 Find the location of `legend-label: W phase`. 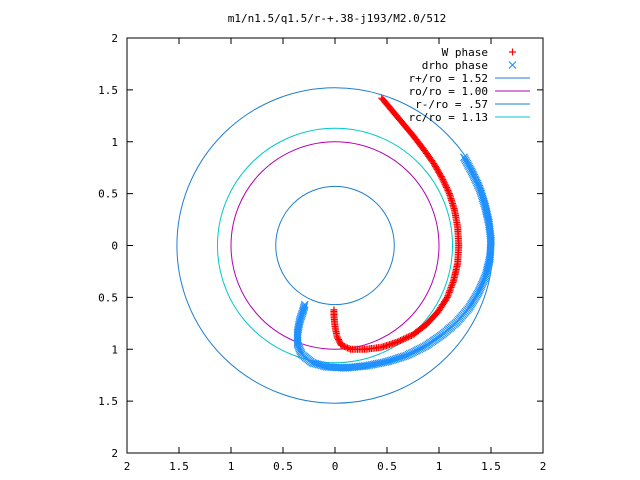

legend-label: W phase is located at coordinates (465, 52).